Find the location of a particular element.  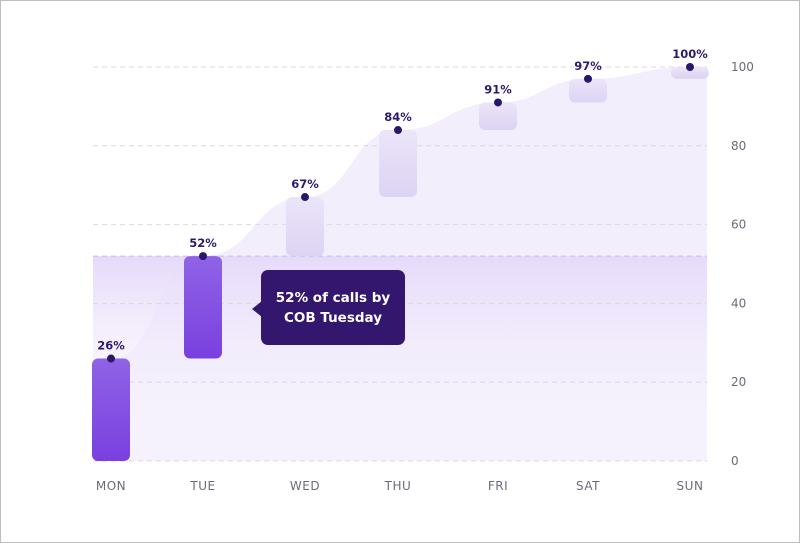

annotation-callout: 52% of calls by COB Tuesday is located at coordinates (333, 307).